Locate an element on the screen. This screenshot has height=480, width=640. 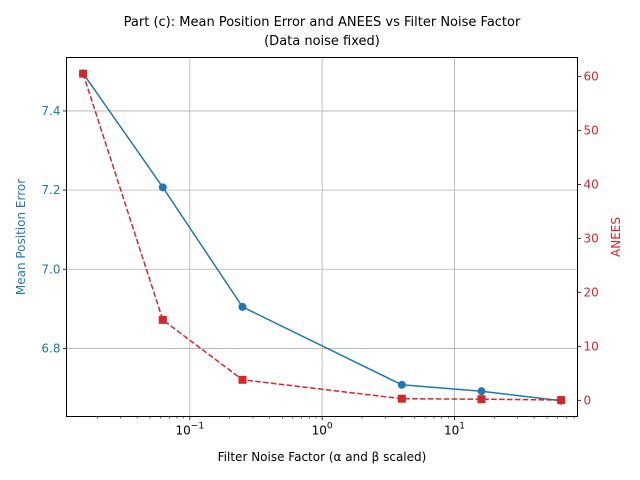
y-axis-left: 6.8 7.0 7.2 7.4 is located at coordinates (54, 229).